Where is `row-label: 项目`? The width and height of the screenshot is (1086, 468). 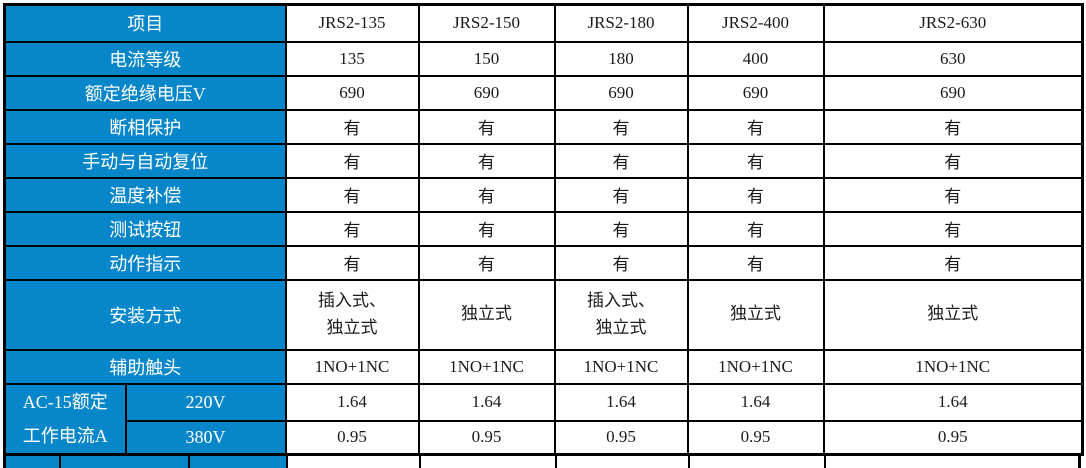 row-label: 项目 is located at coordinates (145, 23).